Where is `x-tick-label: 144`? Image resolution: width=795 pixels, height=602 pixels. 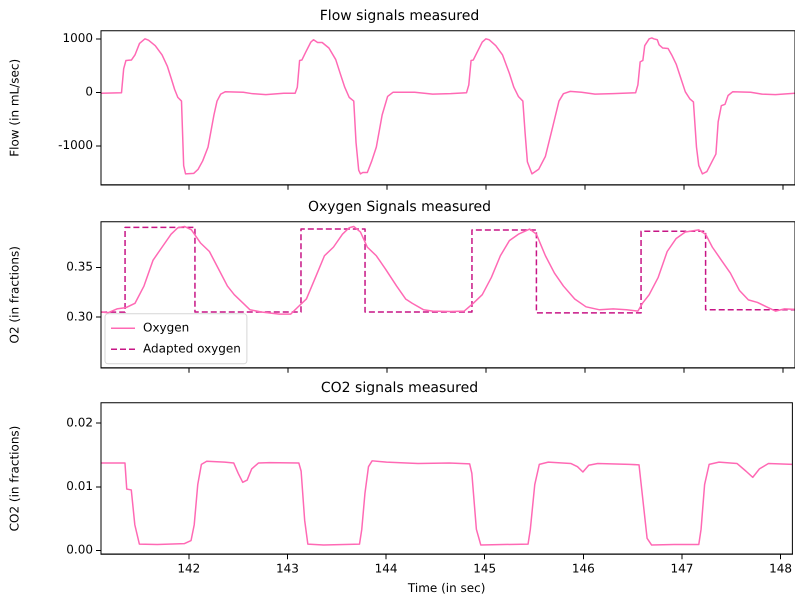
x-tick-label: 144 is located at coordinates (386, 569).